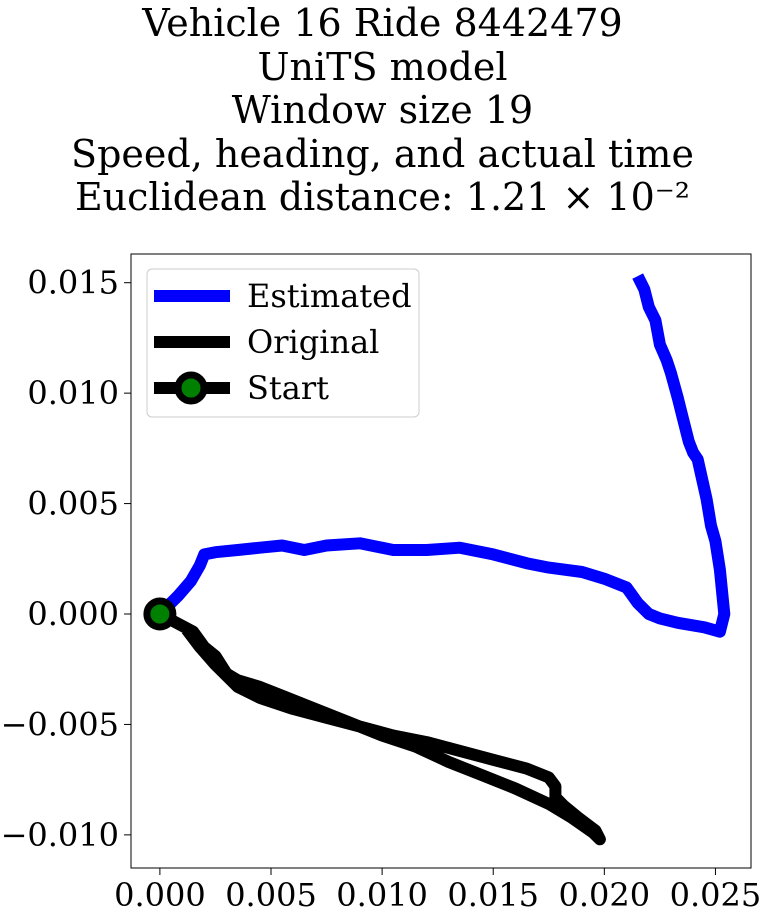 This screenshot has height=916, width=765. What do you see at coordinates (60, 835) in the screenshot?
I see `y-tick-label: −0.010` at bounding box center [60, 835].